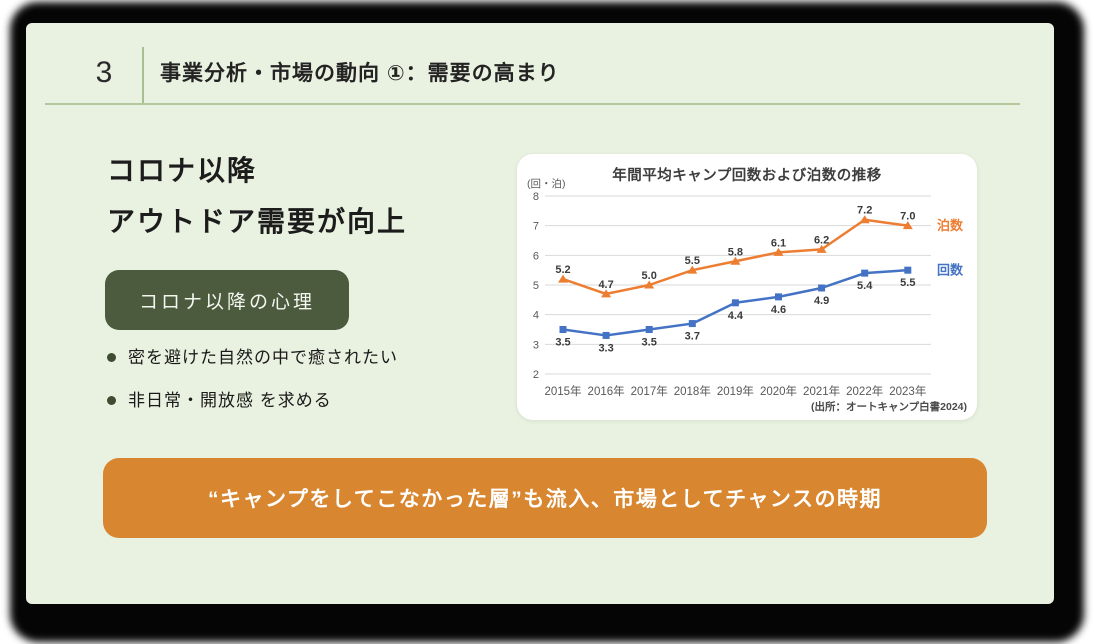 The image size is (1094, 644). What do you see at coordinates (562, 270) in the screenshot?
I see `data-label: 5.2` at bounding box center [562, 270].